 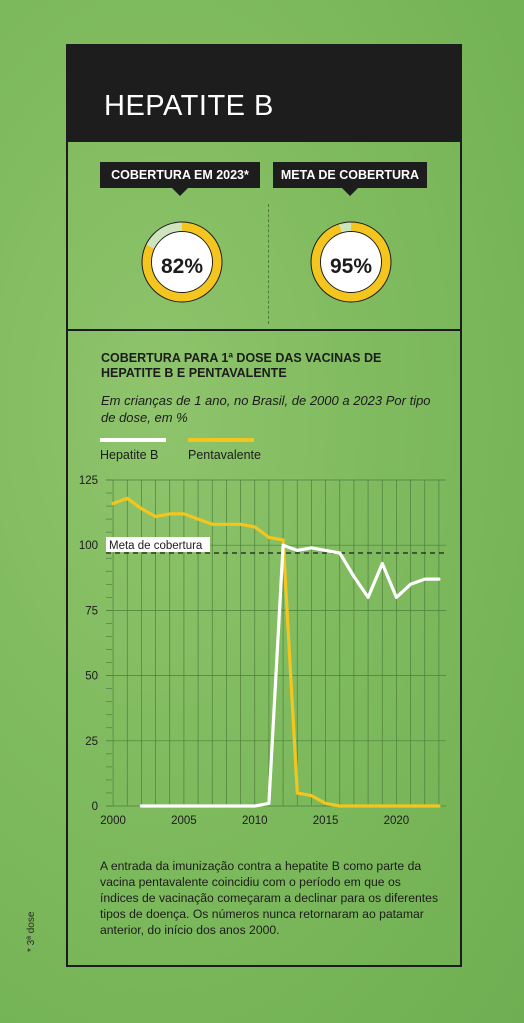 I want to click on legend-label-penta: Pentavalente, so click(x=224, y=455).